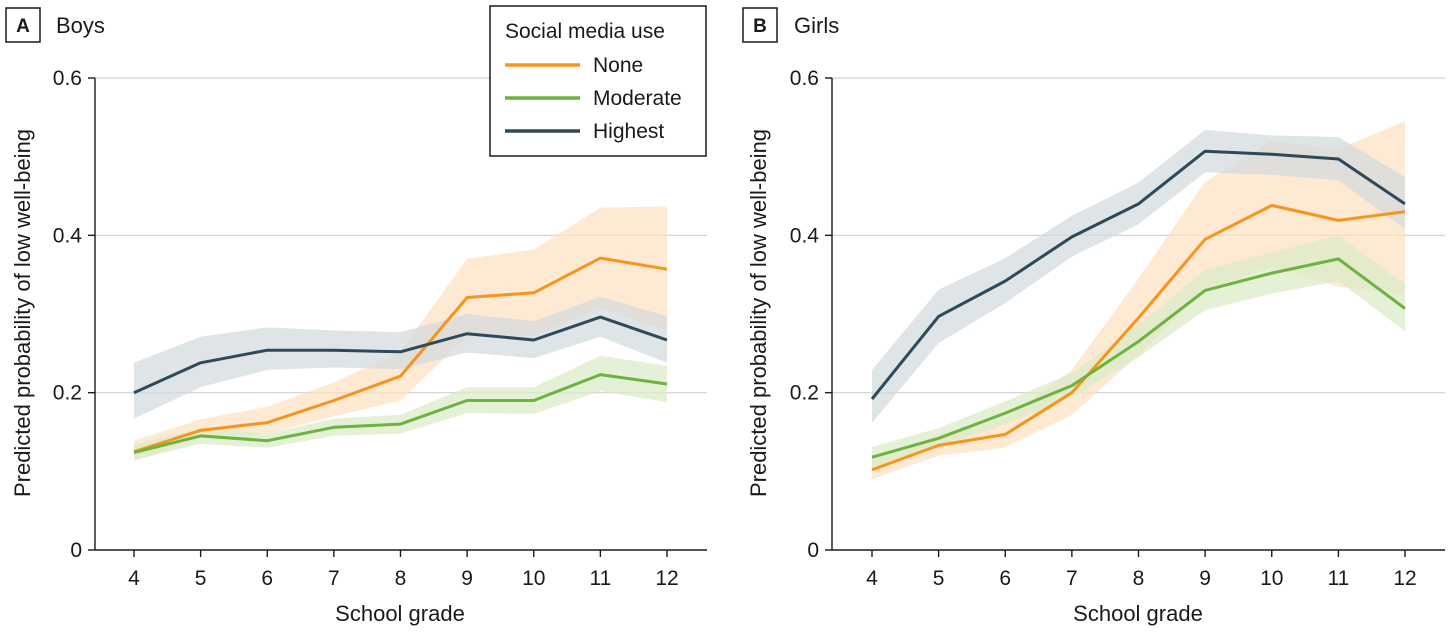  I want to click on legend: Social media use None Moderate Highest, so click(598, 81).